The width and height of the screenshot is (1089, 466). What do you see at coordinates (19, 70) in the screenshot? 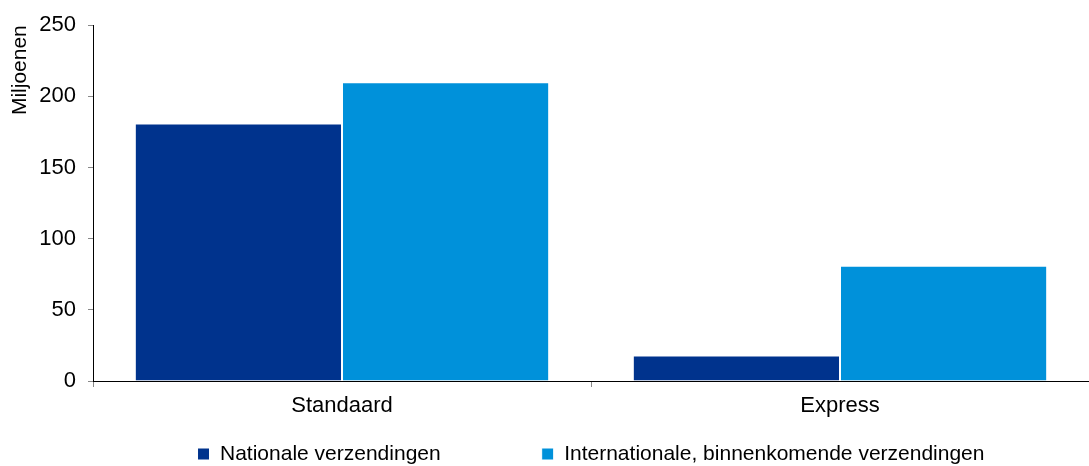
I see `y-axis-title: Miljoenen` at bounding box center [19, 70].